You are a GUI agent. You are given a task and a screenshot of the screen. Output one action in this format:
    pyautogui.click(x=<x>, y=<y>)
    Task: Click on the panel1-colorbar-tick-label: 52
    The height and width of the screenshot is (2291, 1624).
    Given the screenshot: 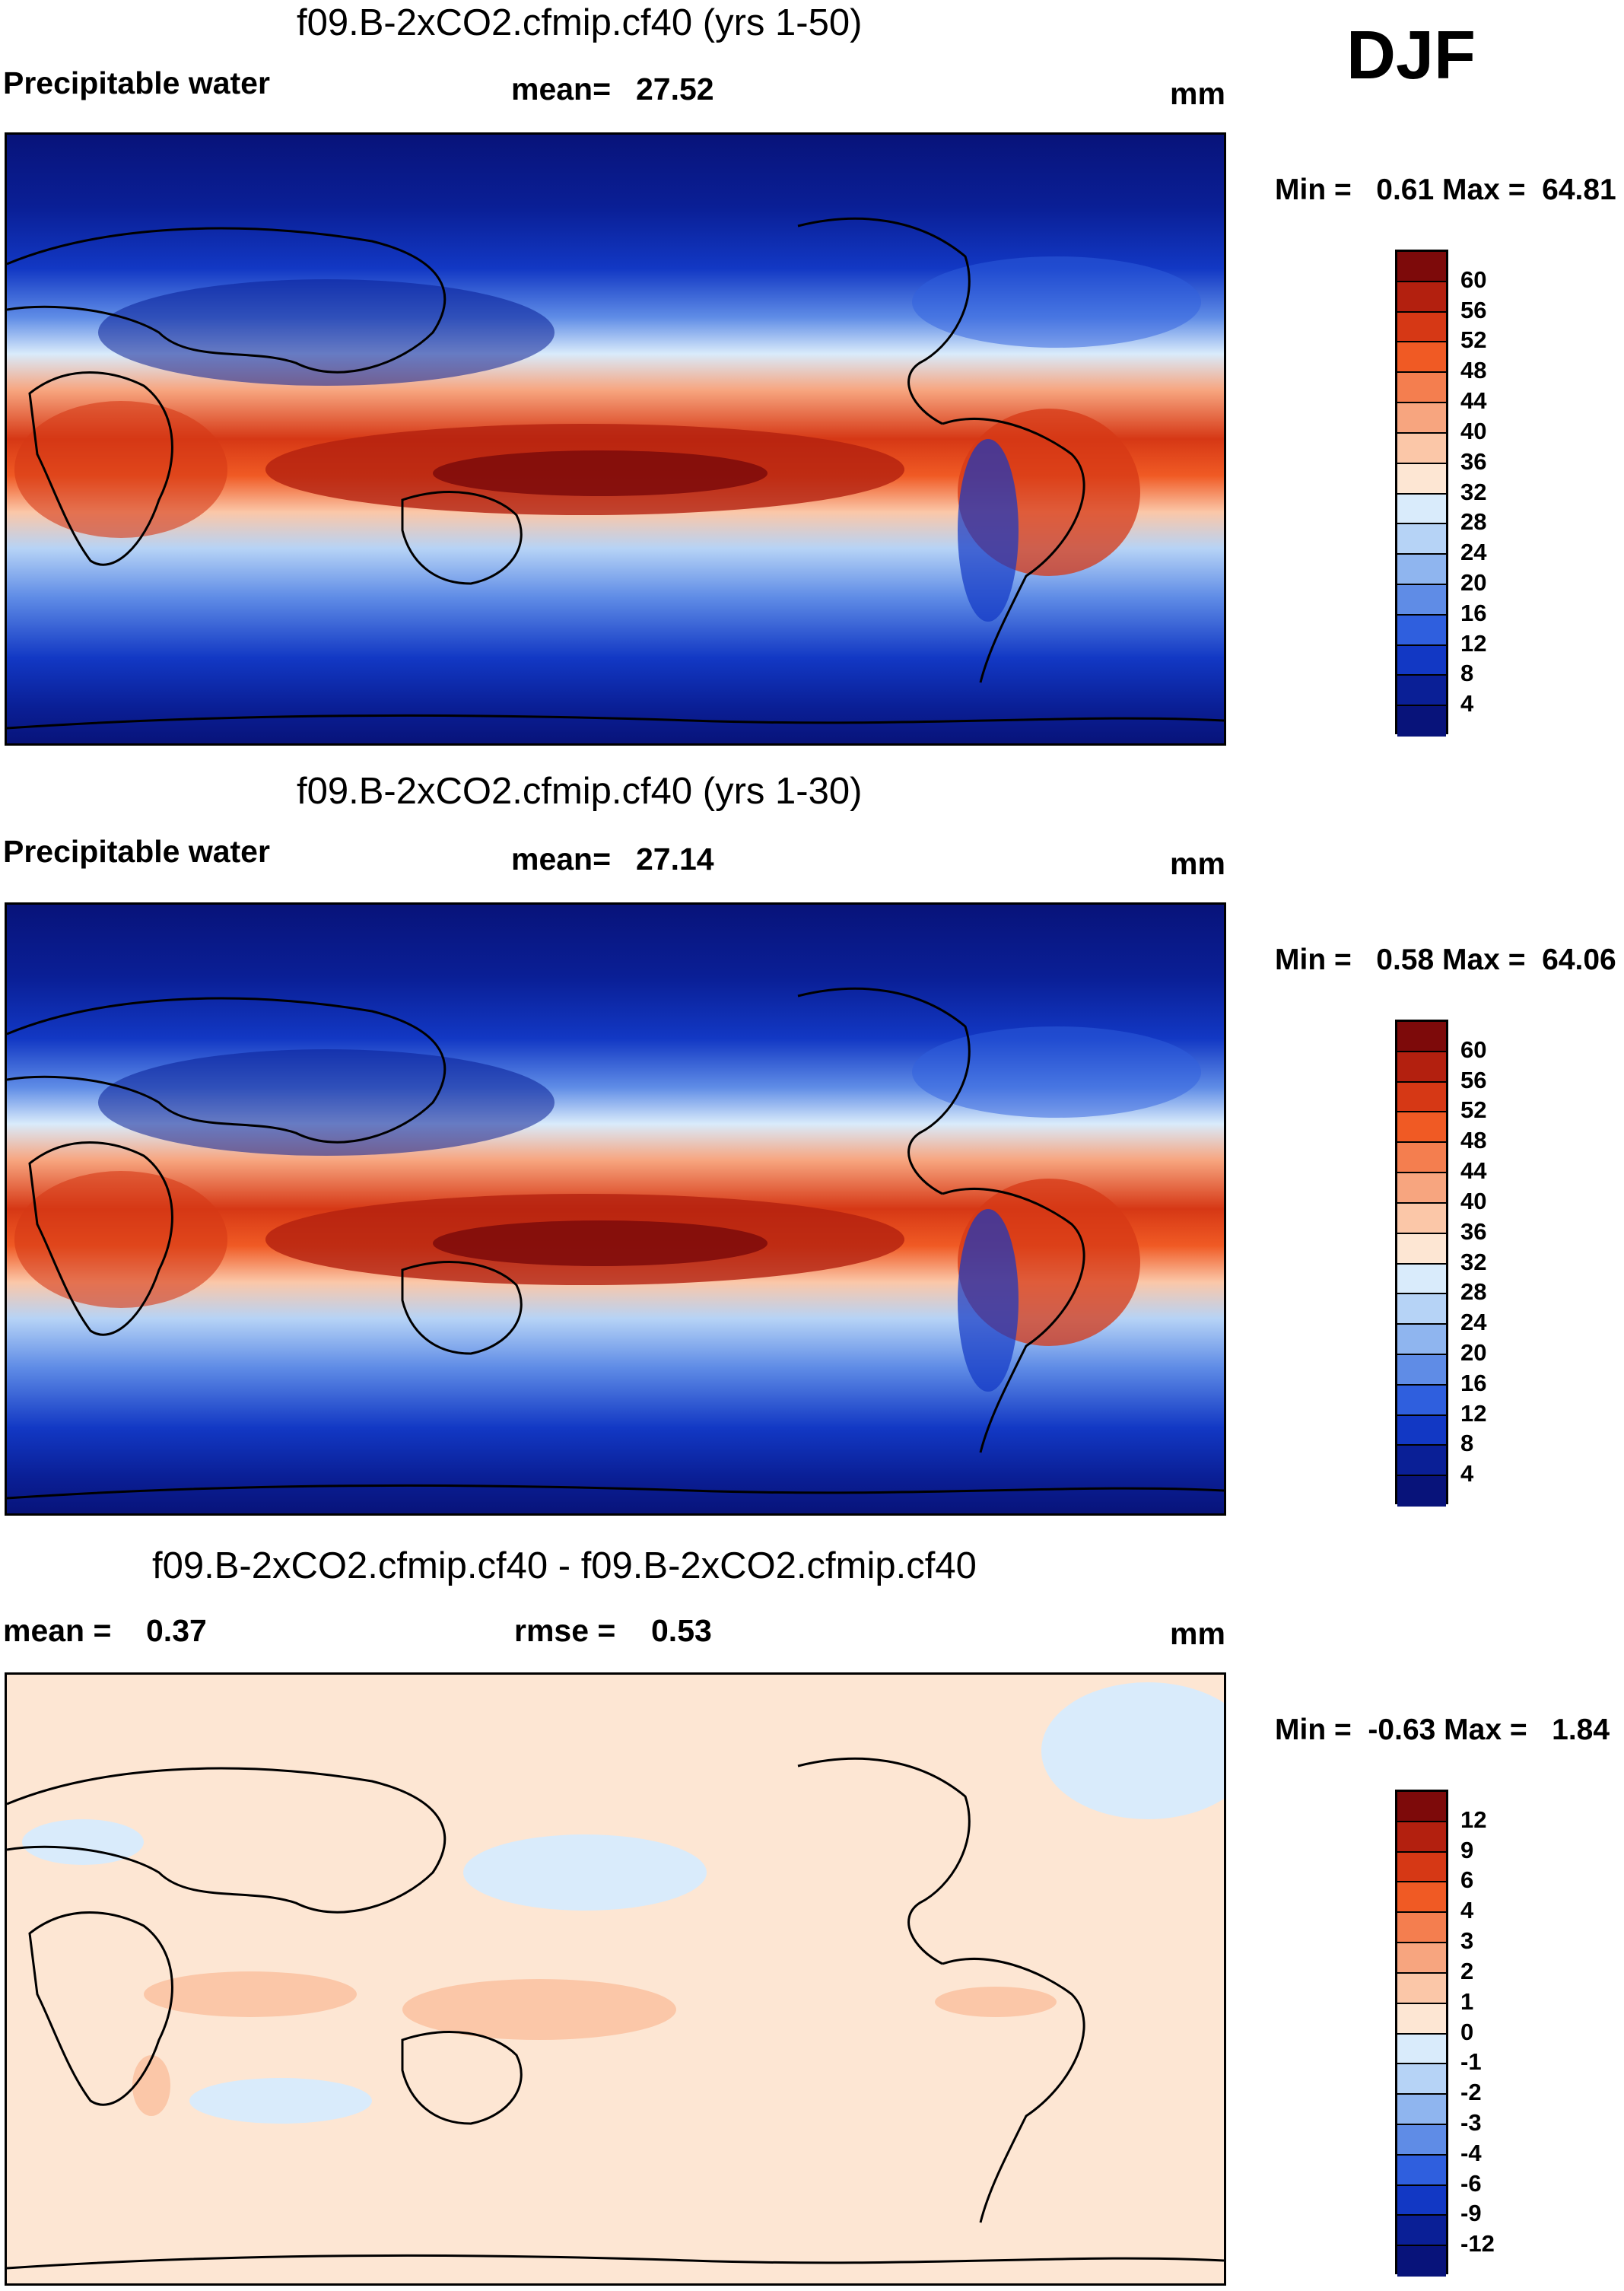 What is the action you would take?
    pyautogui.click(x=1473, y=340)
    